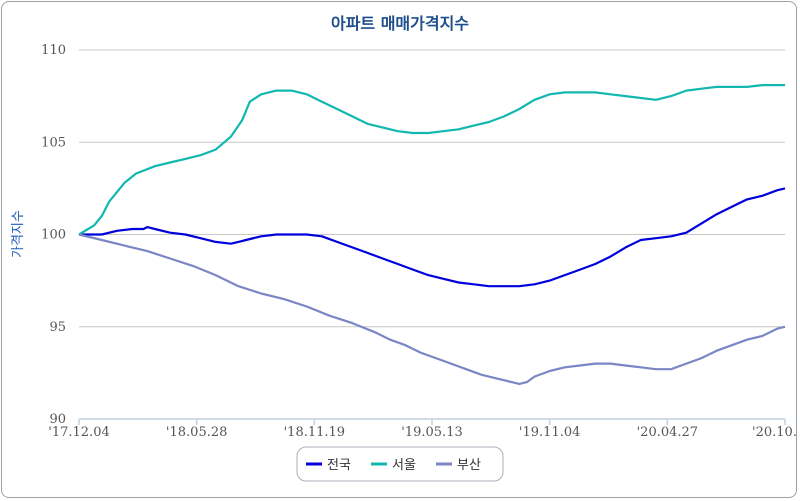 The width and height of the screenshot is (800, 501). What do you see at coordinates (78, 432) in the screenshot?
I see `x-tick-label: '17.12.04` at bounding box center [78, 432].